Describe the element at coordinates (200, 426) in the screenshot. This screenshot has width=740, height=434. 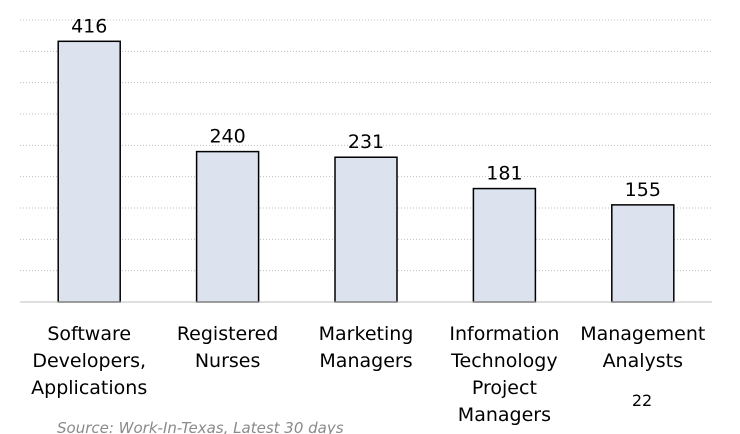
I see `source-note: Source: Work-In-Texas, Latest 30 days` at that location.